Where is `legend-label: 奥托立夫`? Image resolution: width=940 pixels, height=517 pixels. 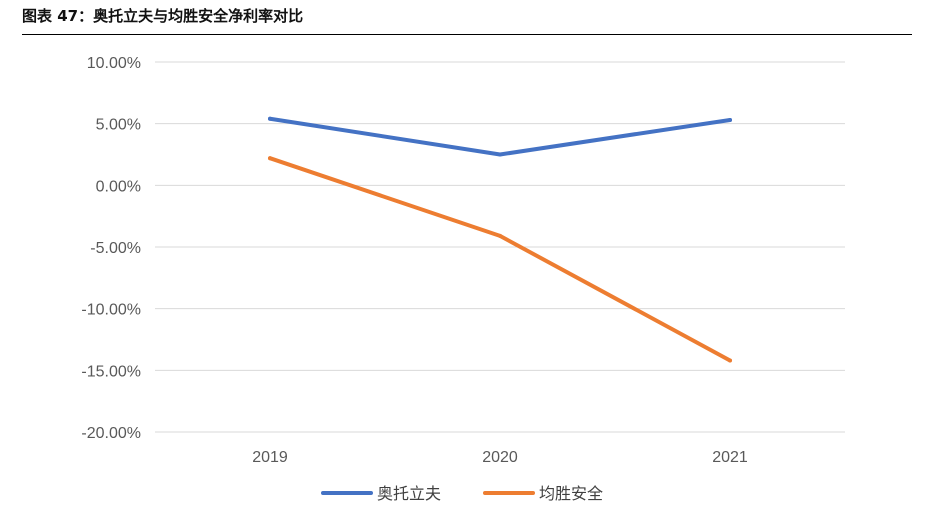 legend-label: 奥托立夫 is located at coordinates (409, 493).